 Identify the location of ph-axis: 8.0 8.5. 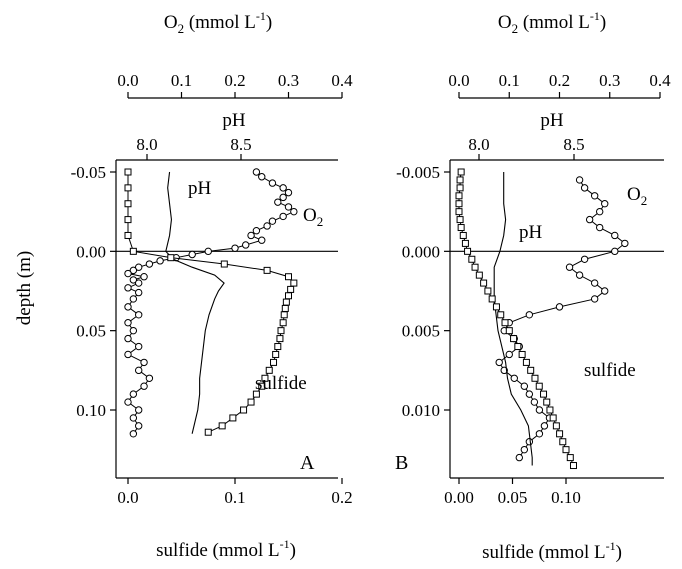
(557, 148).